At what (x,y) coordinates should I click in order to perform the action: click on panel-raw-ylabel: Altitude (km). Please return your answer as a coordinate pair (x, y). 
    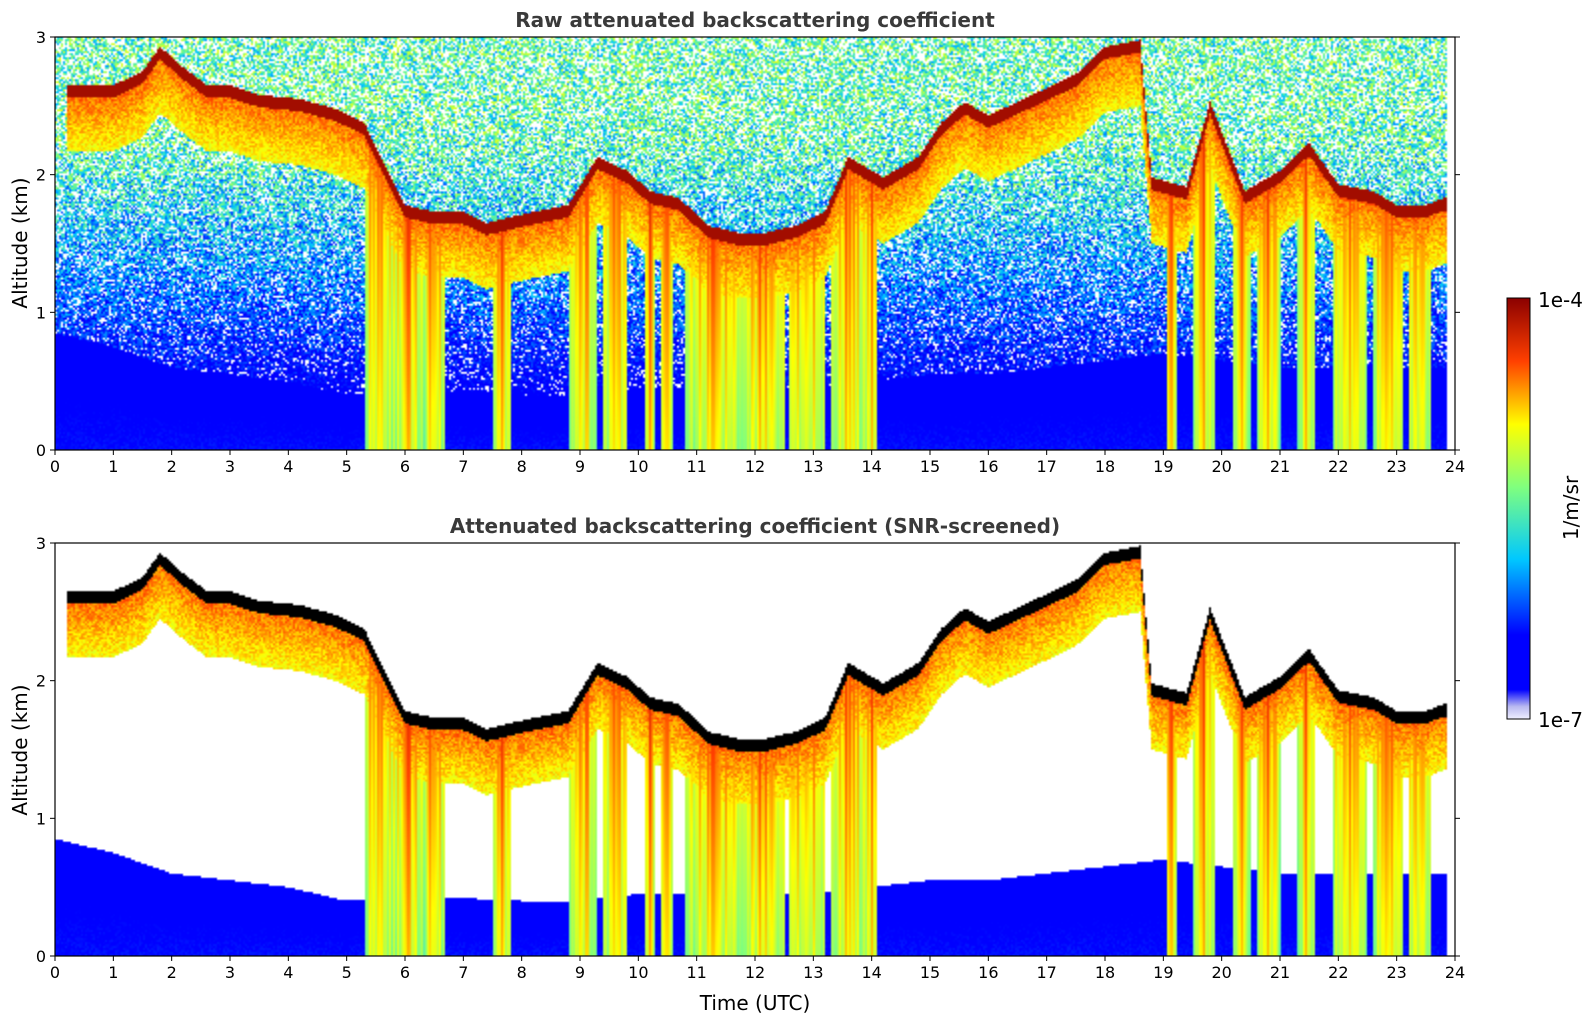
    Looking at the image, I should click on (20, 242).